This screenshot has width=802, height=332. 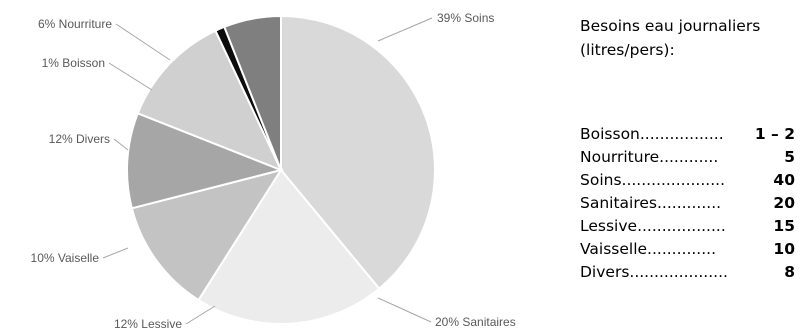 I want to click on water-needs-row: Boisson................. 1 – 2, so click(x=687, y=134).